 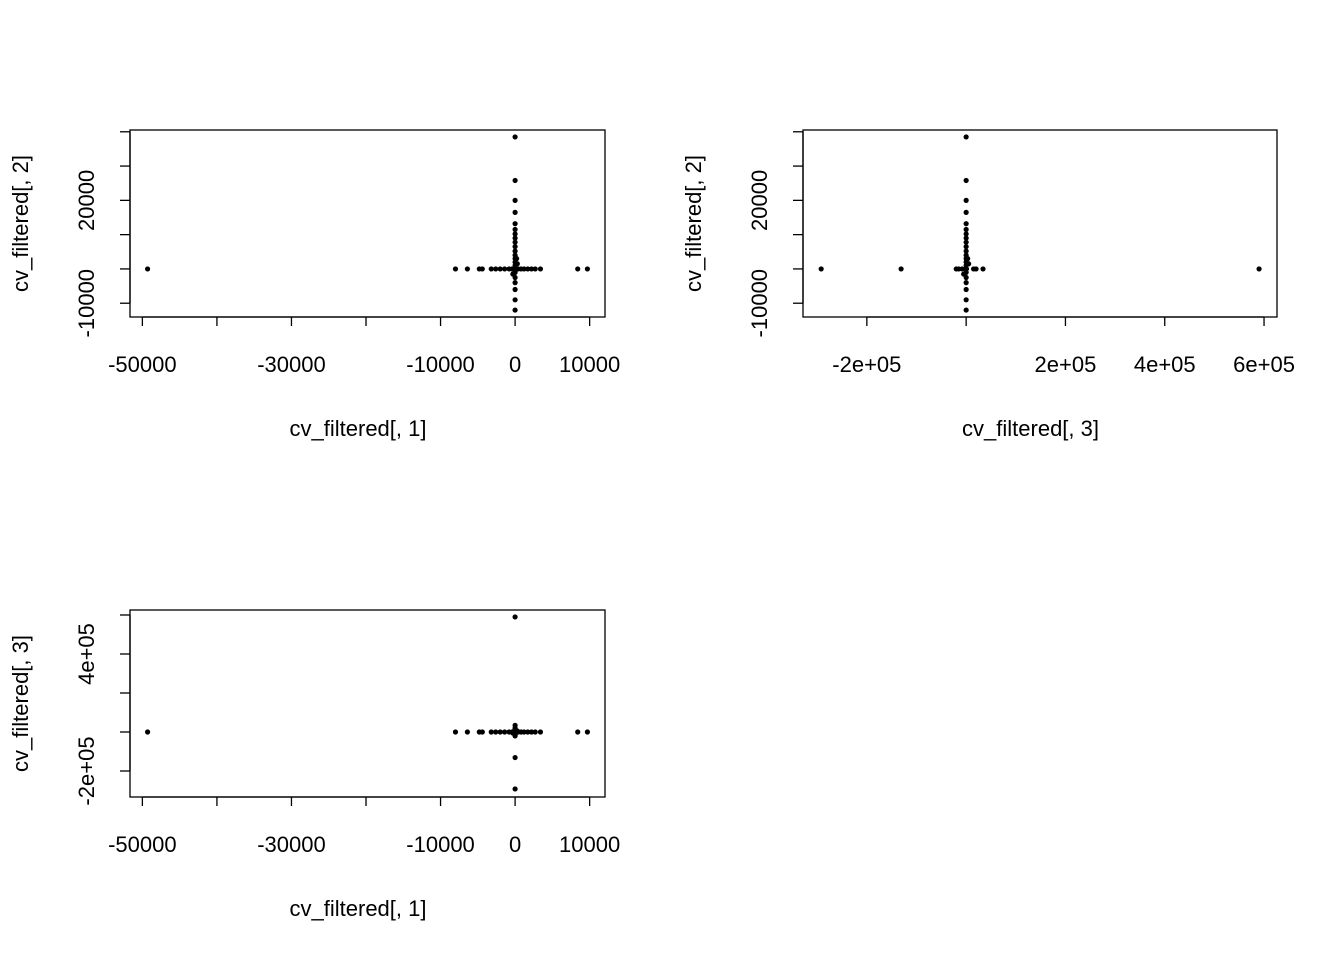 I want to click on x-axis-title: cv_filtered[, 3], so click(x=1030, y=428).